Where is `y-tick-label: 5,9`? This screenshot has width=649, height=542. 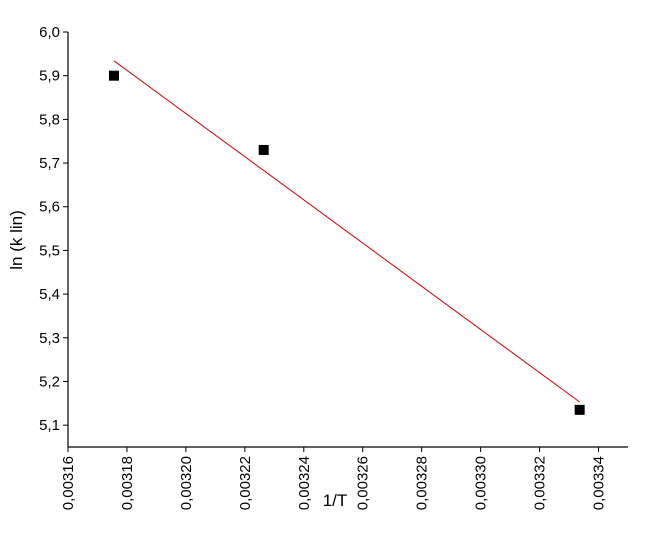 y-tick-label: 5,9 is located at coordinates (49, 76).